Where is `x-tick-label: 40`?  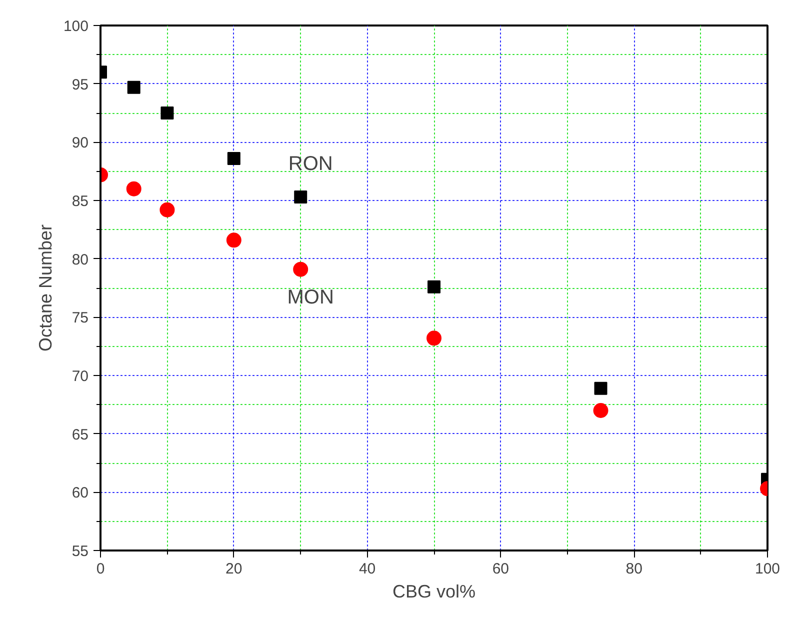 x-tick-label: 40 is located at coordinates (367, 569).